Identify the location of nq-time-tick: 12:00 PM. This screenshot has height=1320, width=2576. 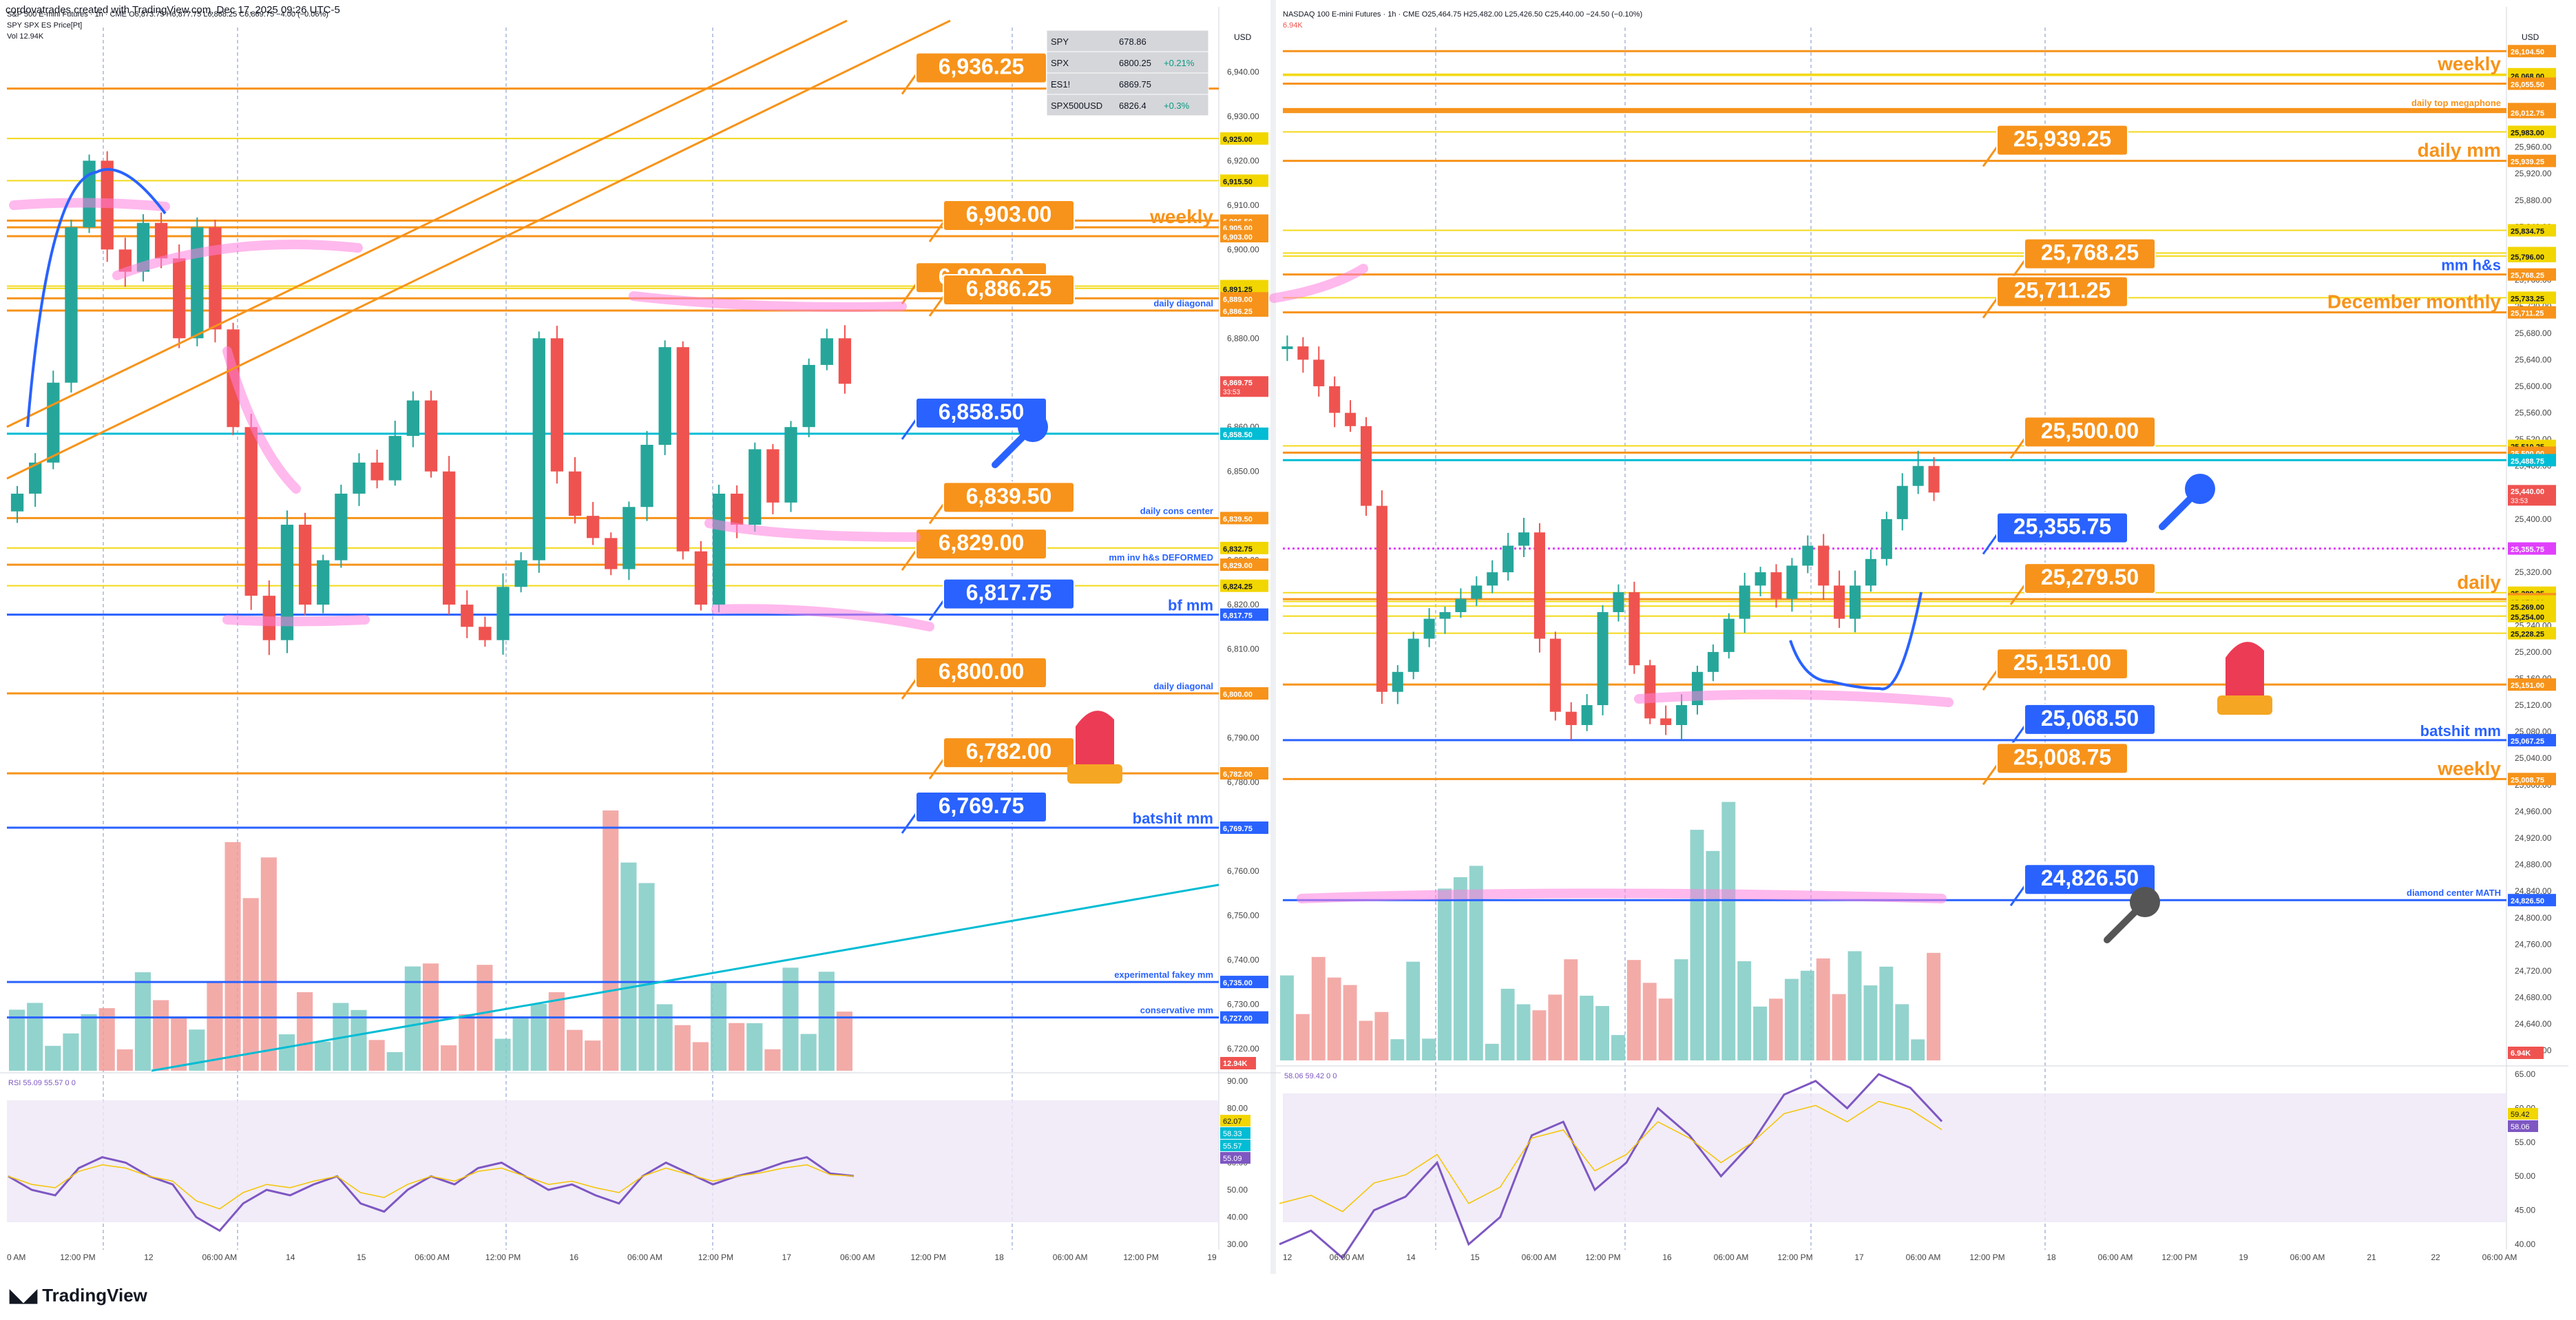
(1986, 1257).